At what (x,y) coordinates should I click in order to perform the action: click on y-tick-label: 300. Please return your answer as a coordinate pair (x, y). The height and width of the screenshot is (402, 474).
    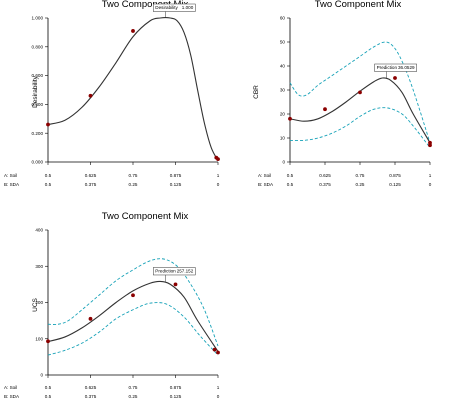
    Looking at the image, I should click on (39, 266).